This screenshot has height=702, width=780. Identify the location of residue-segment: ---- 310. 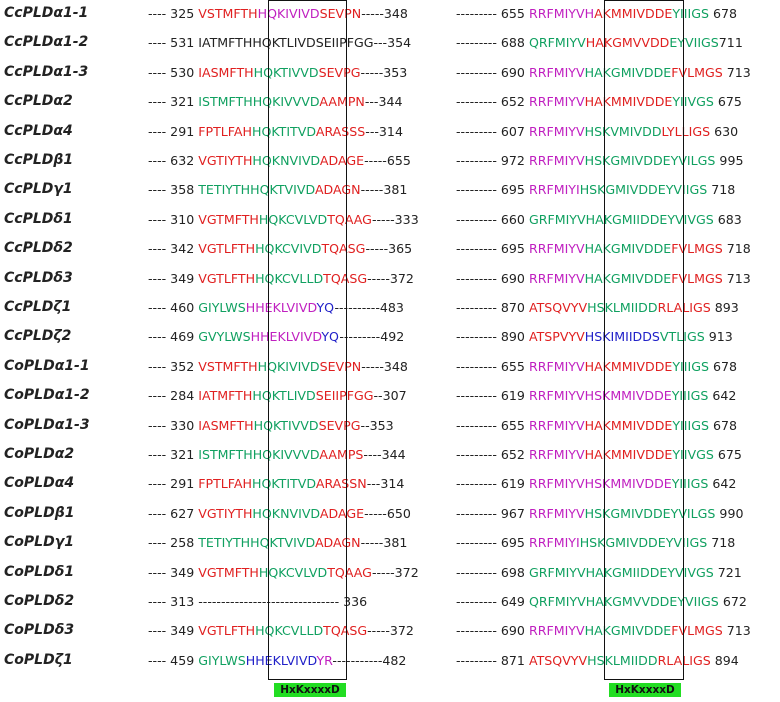
(173, 219).